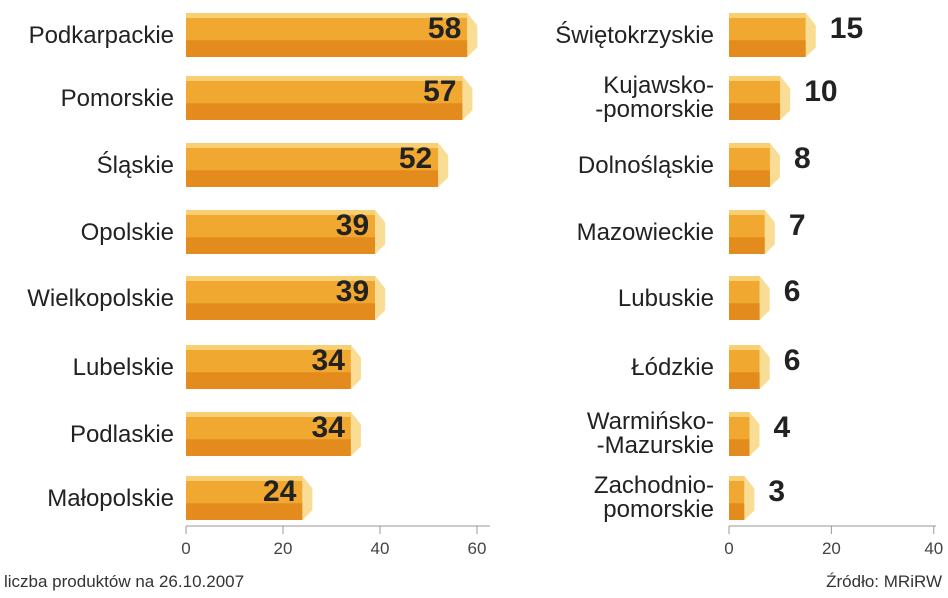  I want to click on category-label: Lubelskie, so click(123, 367).